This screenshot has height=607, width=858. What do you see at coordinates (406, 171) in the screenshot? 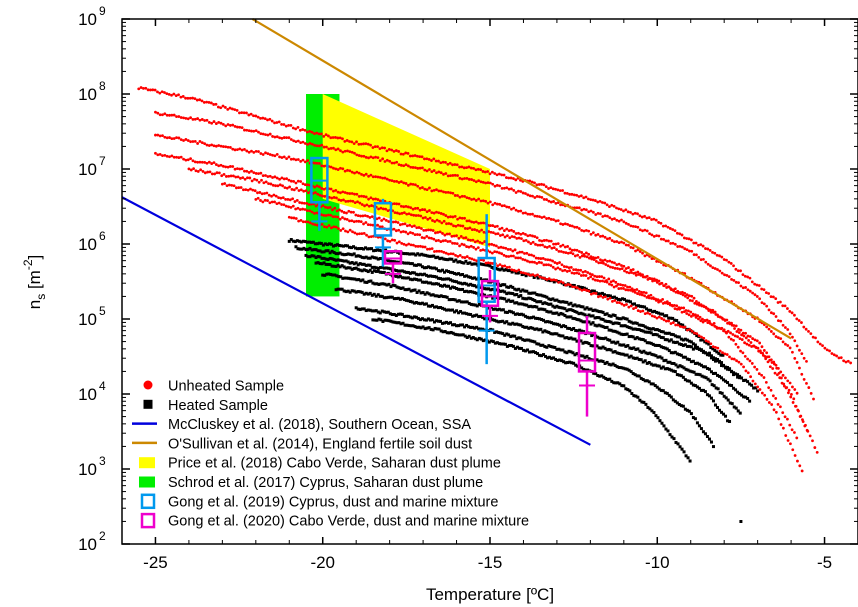
I see `price-region` at bounding box center [406, 171].